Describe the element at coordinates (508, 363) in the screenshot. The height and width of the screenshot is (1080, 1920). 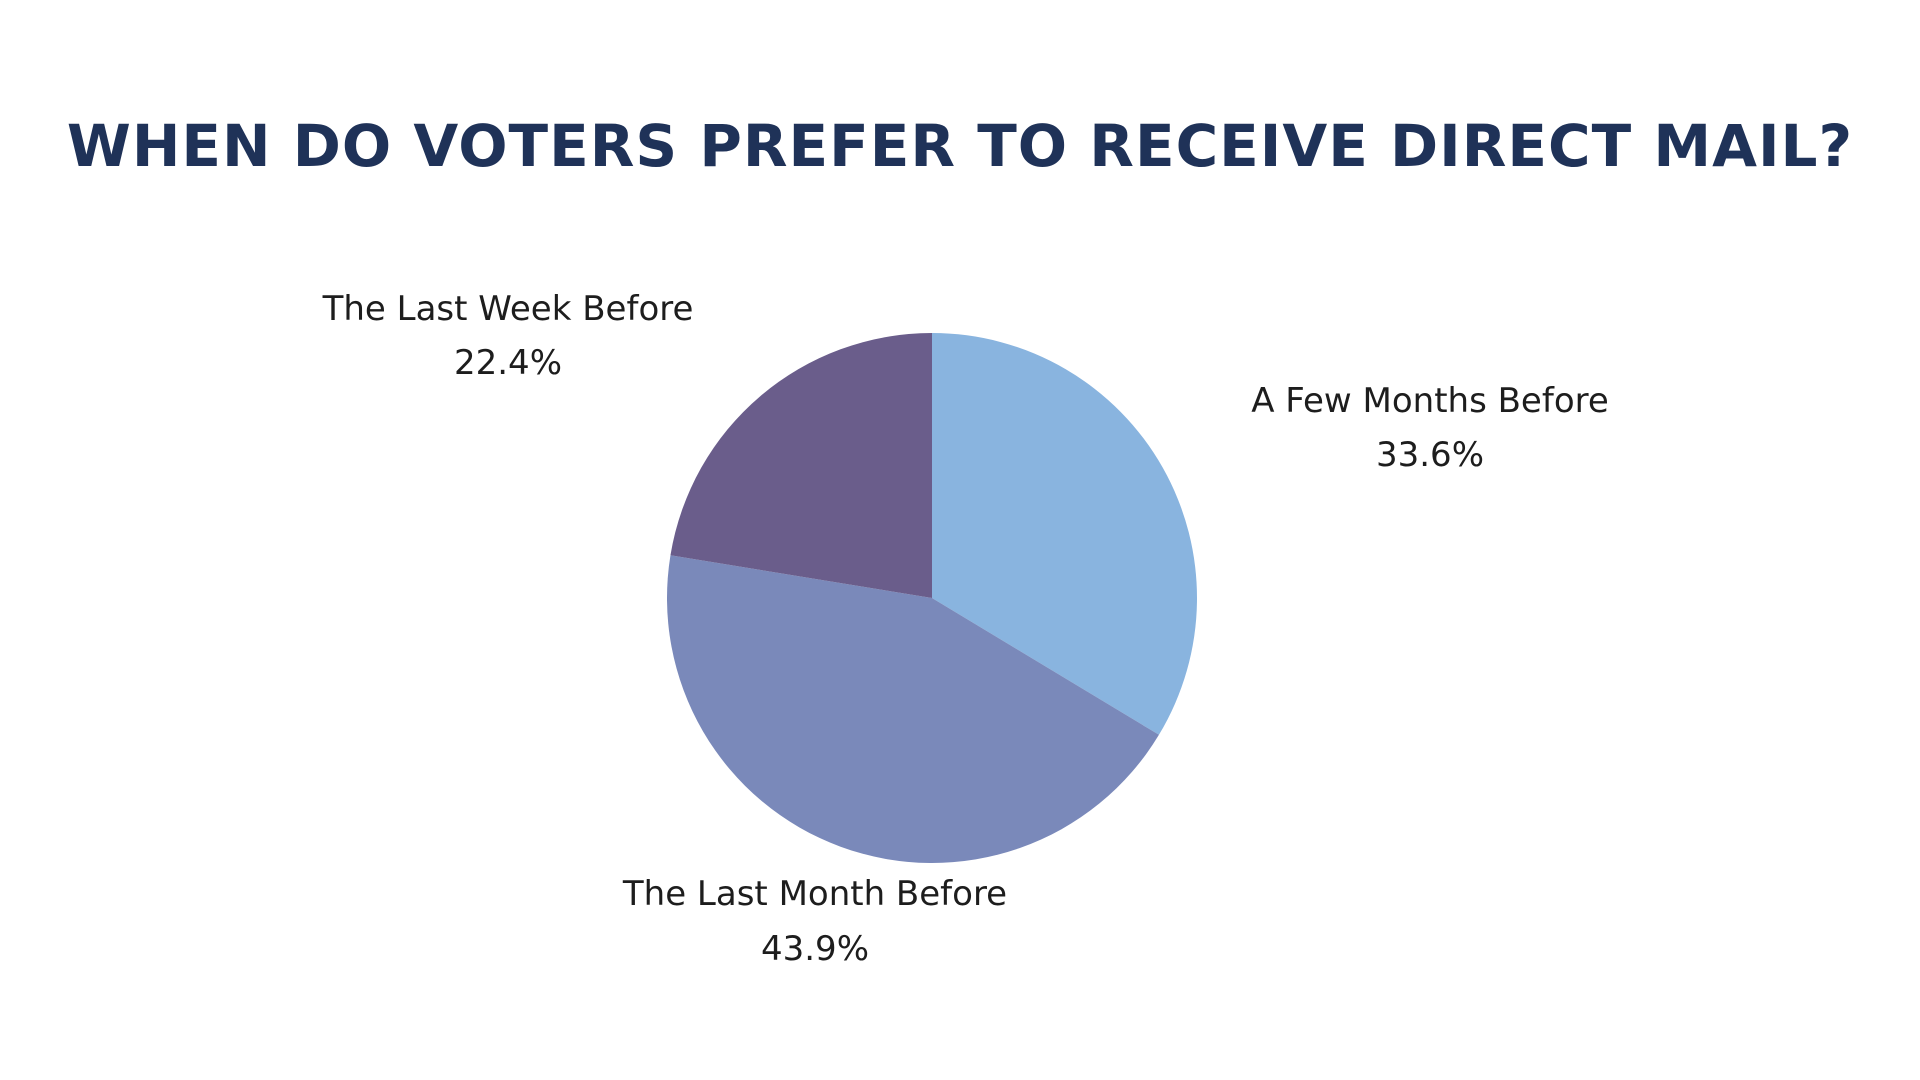
I see `slice-value-label-3: 22.4%` at that location.